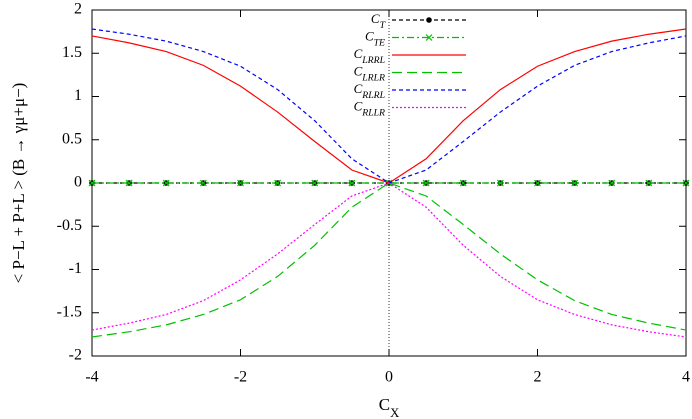  What do you see at coordinates (389, 407) in the screenshot?
I see `x-axis-label: CX` at bounding box center [389, 407].